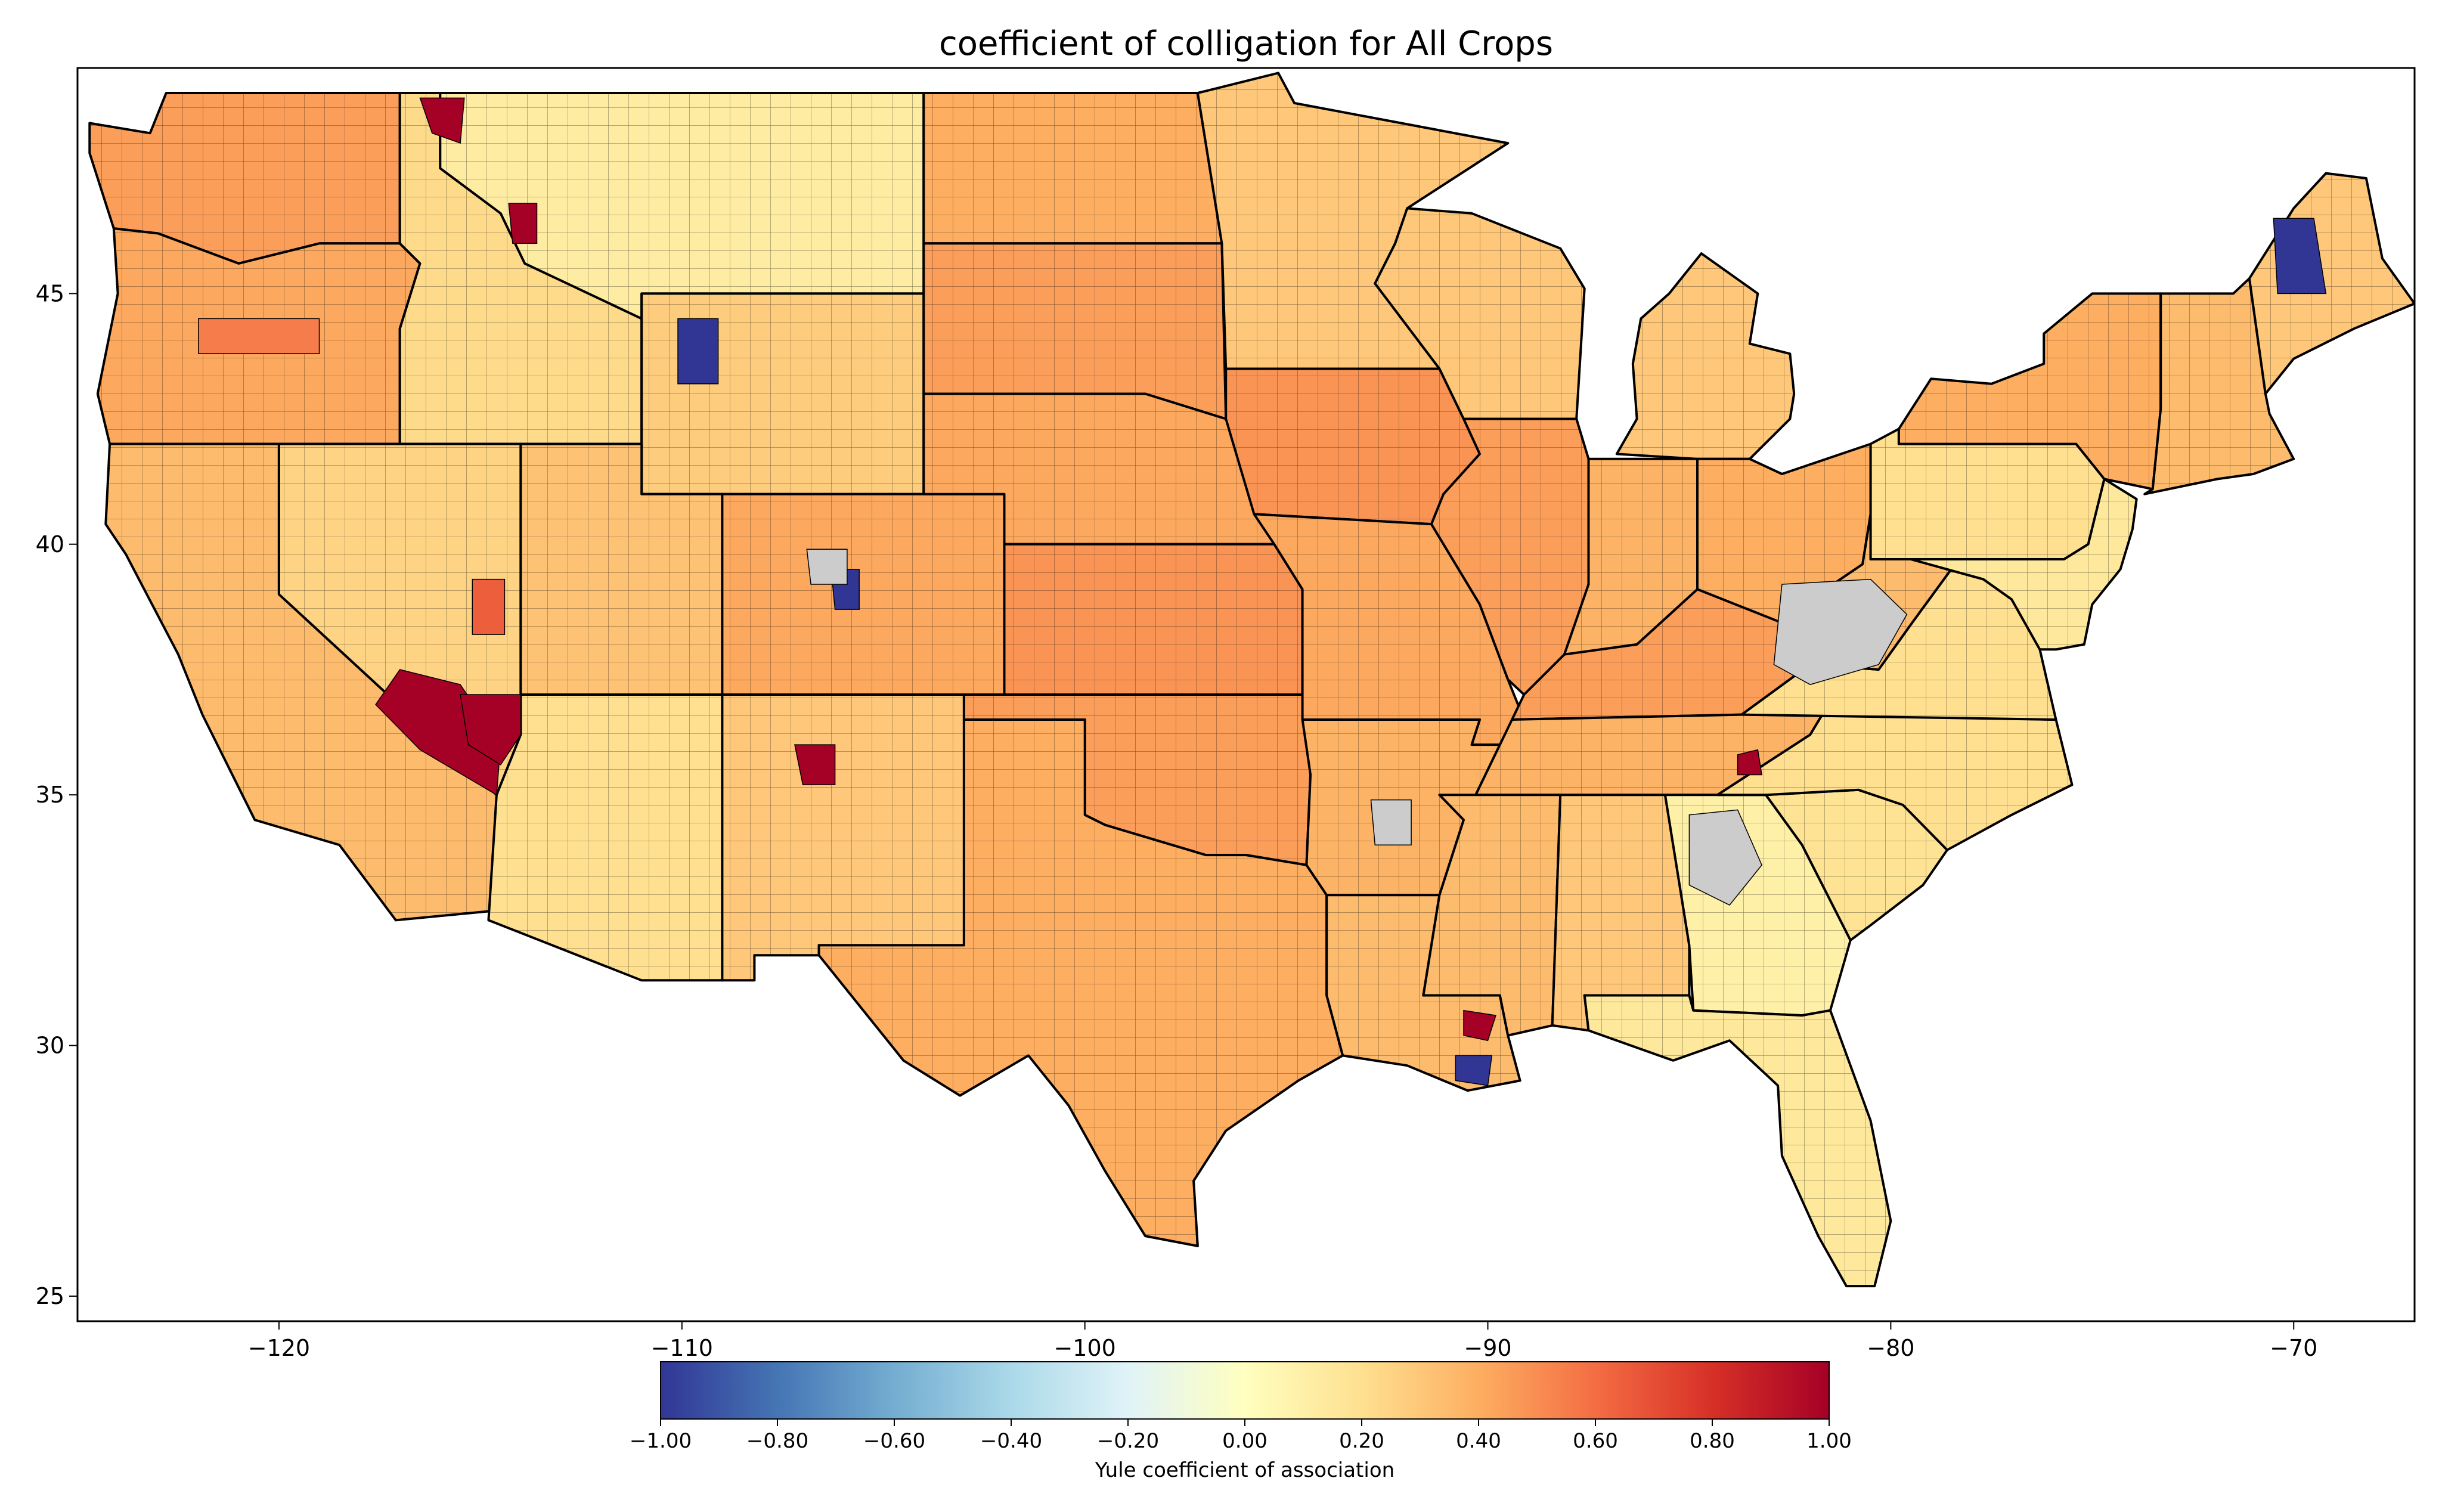  I want to click on state-border-maine, so click(2331, 283).